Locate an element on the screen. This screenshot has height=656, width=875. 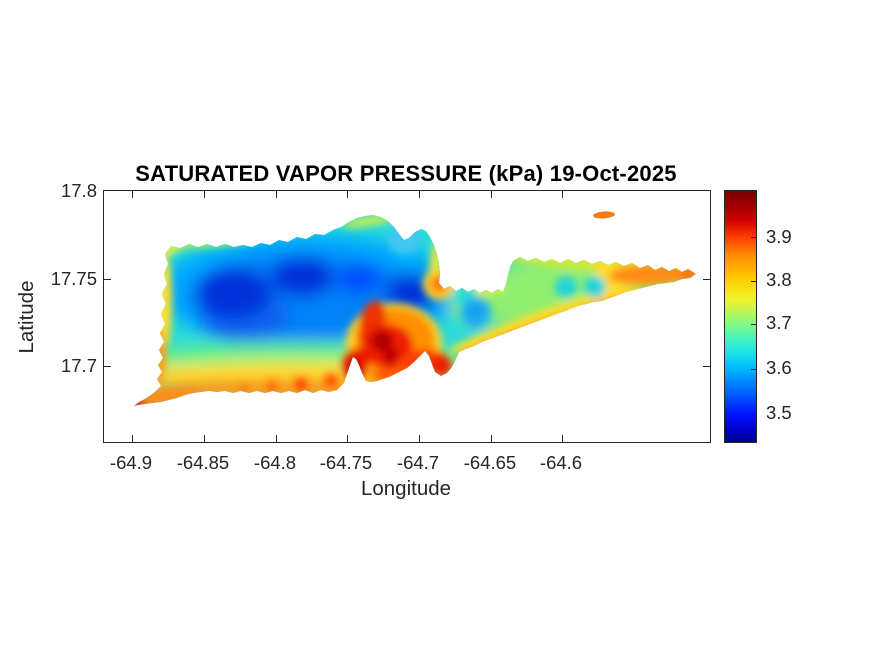
colorbar-tick-label: 3.8 is located at coordinates (779, 279).